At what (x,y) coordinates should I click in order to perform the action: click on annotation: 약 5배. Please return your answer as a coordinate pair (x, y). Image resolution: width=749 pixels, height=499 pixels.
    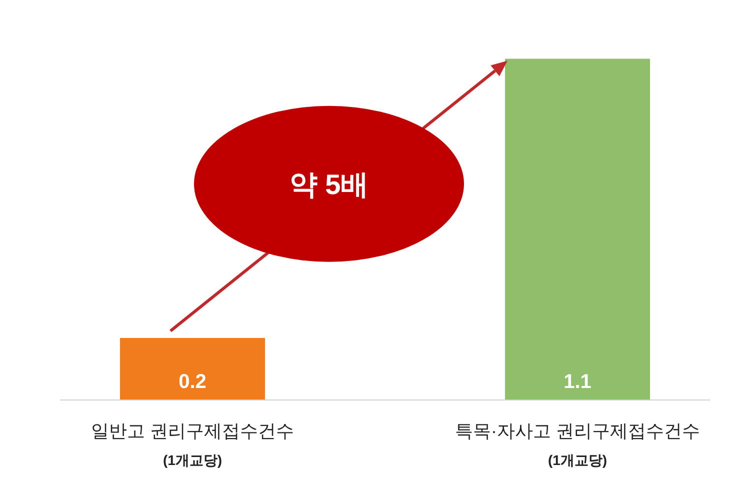
    Looking at the image, I should click on (329, 184).